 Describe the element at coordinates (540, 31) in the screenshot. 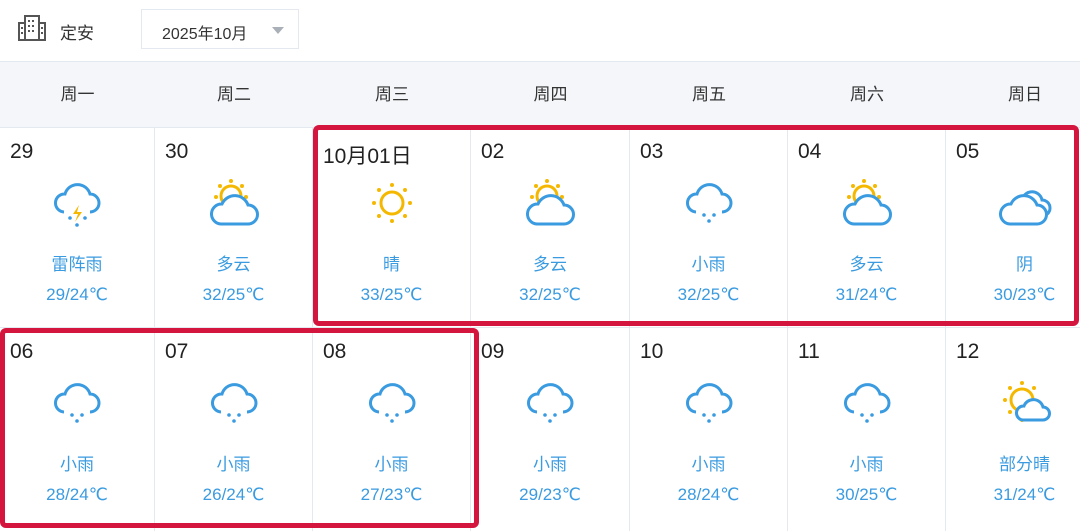

I see `toolbar: 定安 2025年10月` at that location.